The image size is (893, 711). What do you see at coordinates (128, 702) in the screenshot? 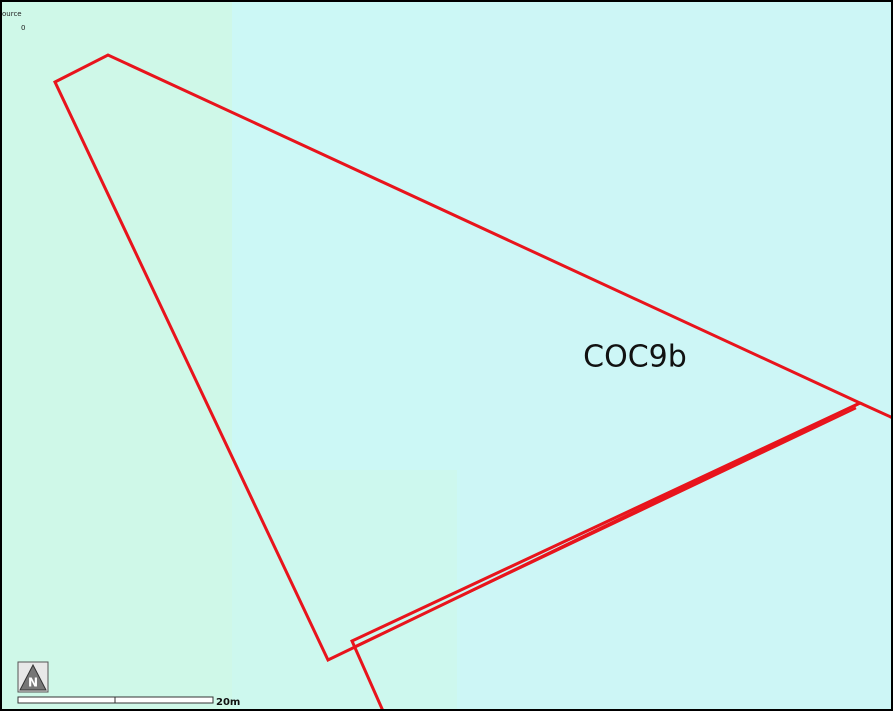
I see `scale-bar: 20m` at bounding box center [128, 702].